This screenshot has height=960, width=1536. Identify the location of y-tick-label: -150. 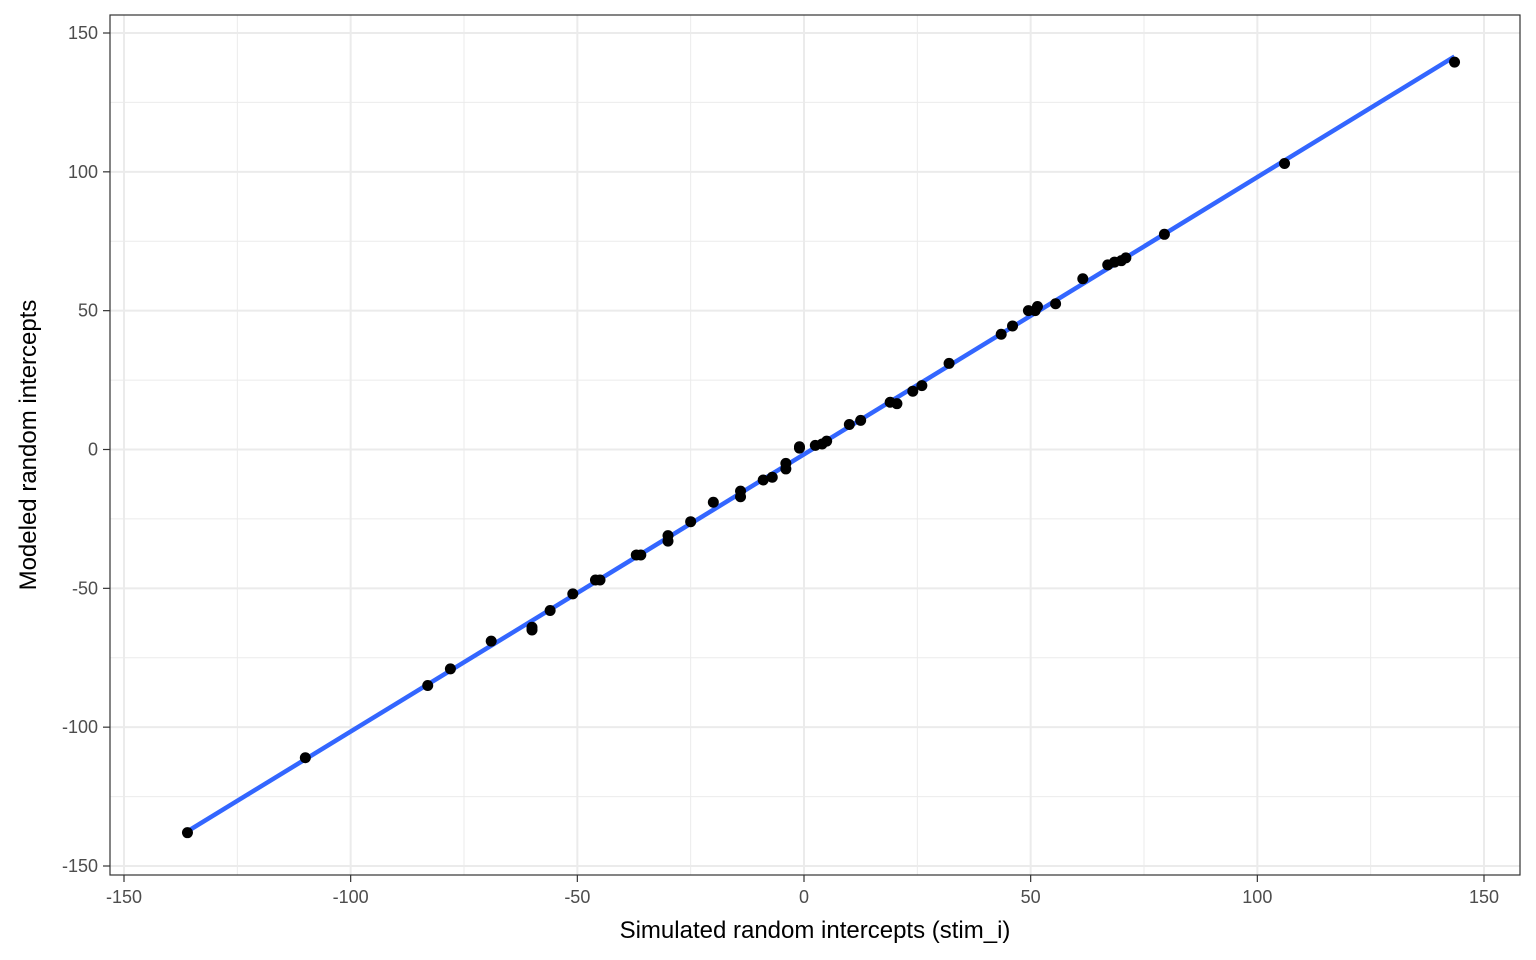
(80, 866).